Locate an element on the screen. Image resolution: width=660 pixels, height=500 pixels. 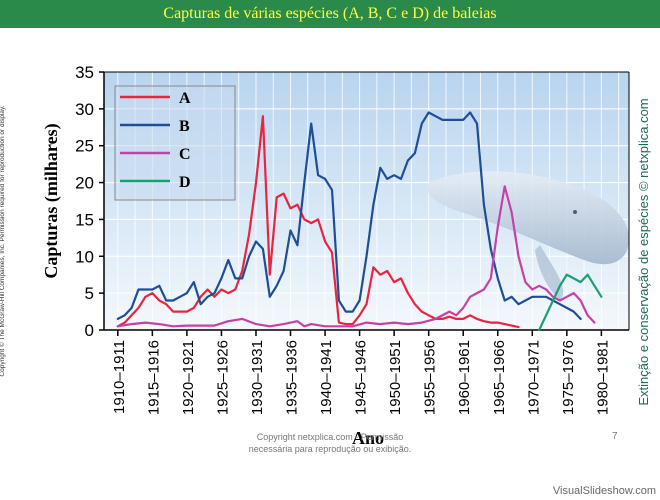
x-tick-label: 1920–1921 is located at coordinates (188, 377).